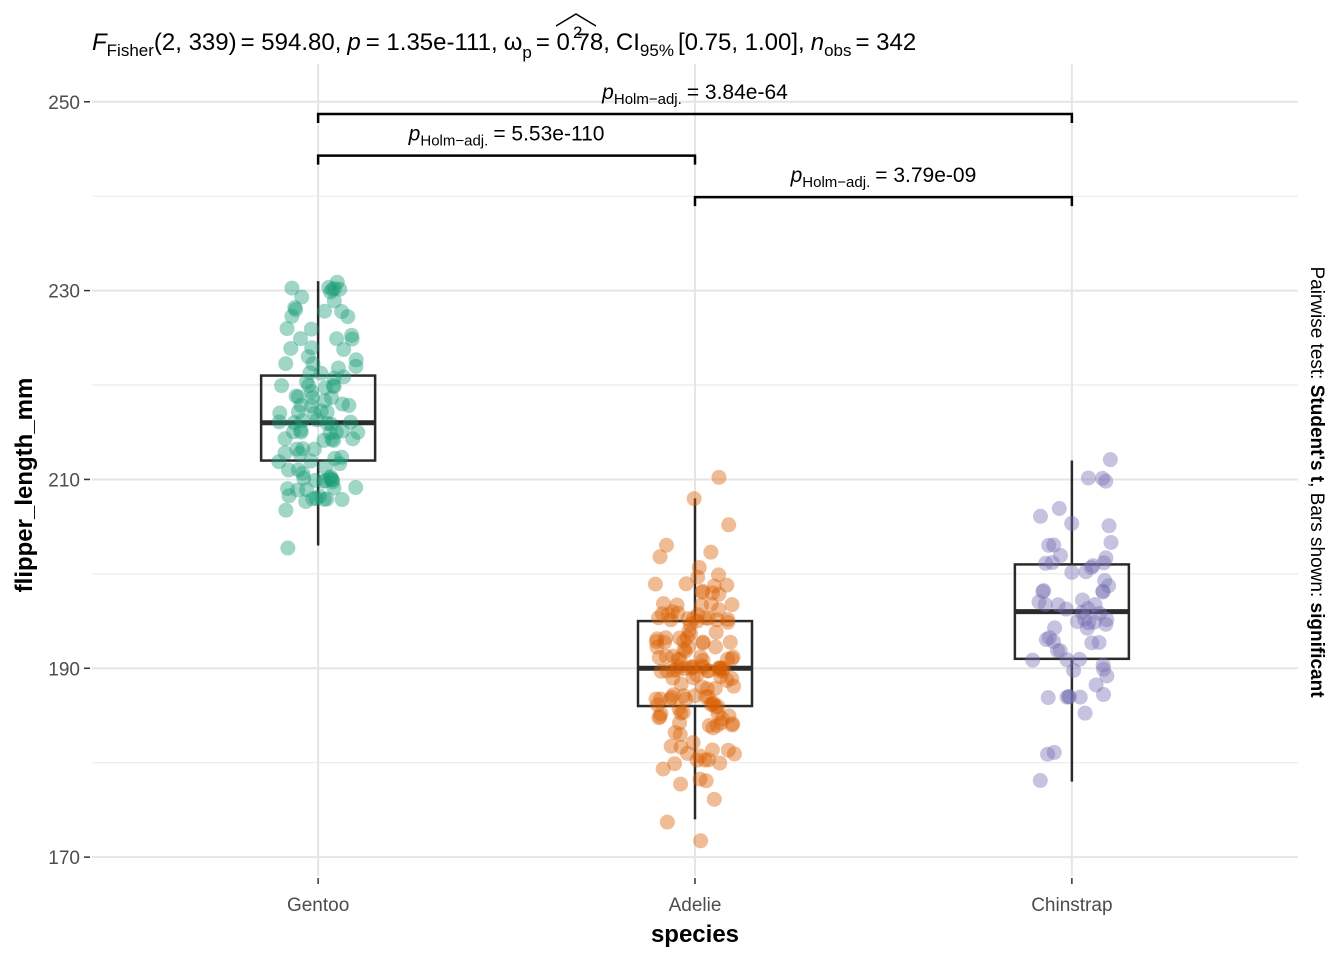  Describe the element at coordinates (657, 50) in the screenshot. I see `subtitle-ci-sub: 95%` at that location.